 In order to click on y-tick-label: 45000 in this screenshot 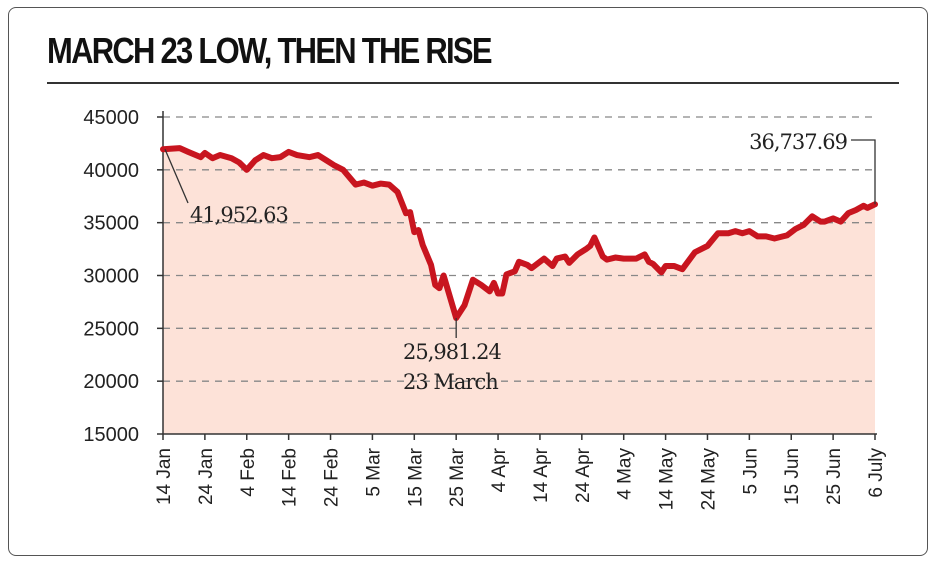, I will do `click(111, 118)`.